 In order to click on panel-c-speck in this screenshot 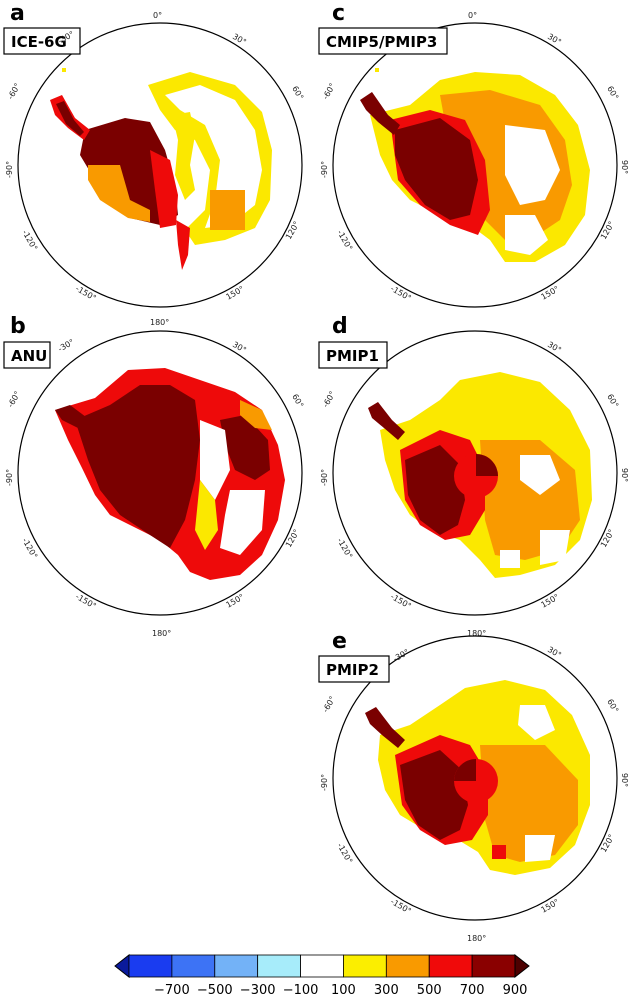, I will do `click(377, 70)`.